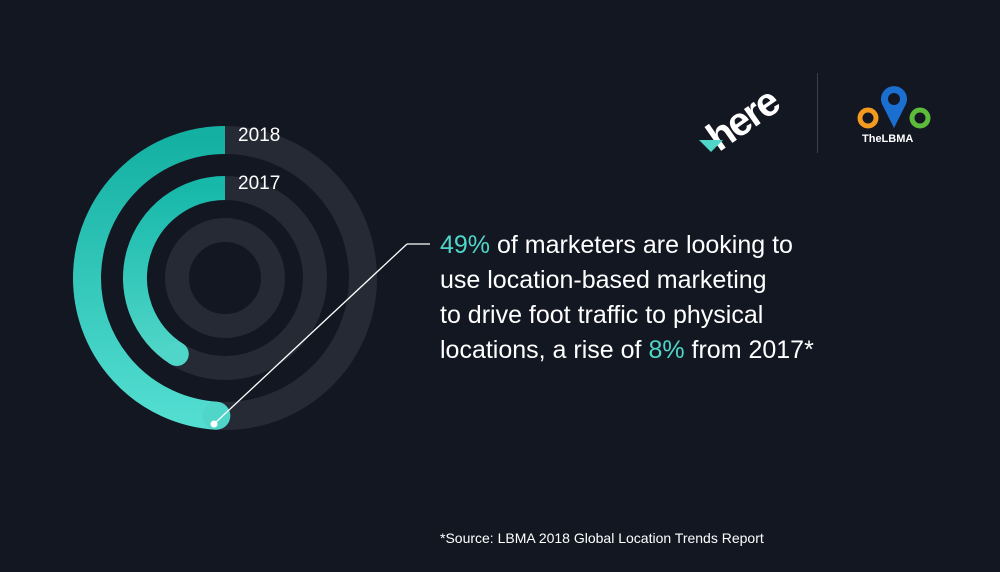 The height and width of the screenshot is (572, 1000). Describe the element at coordinates (465, 245) in the screenshot. I see `headline-value: 49%` at that location.